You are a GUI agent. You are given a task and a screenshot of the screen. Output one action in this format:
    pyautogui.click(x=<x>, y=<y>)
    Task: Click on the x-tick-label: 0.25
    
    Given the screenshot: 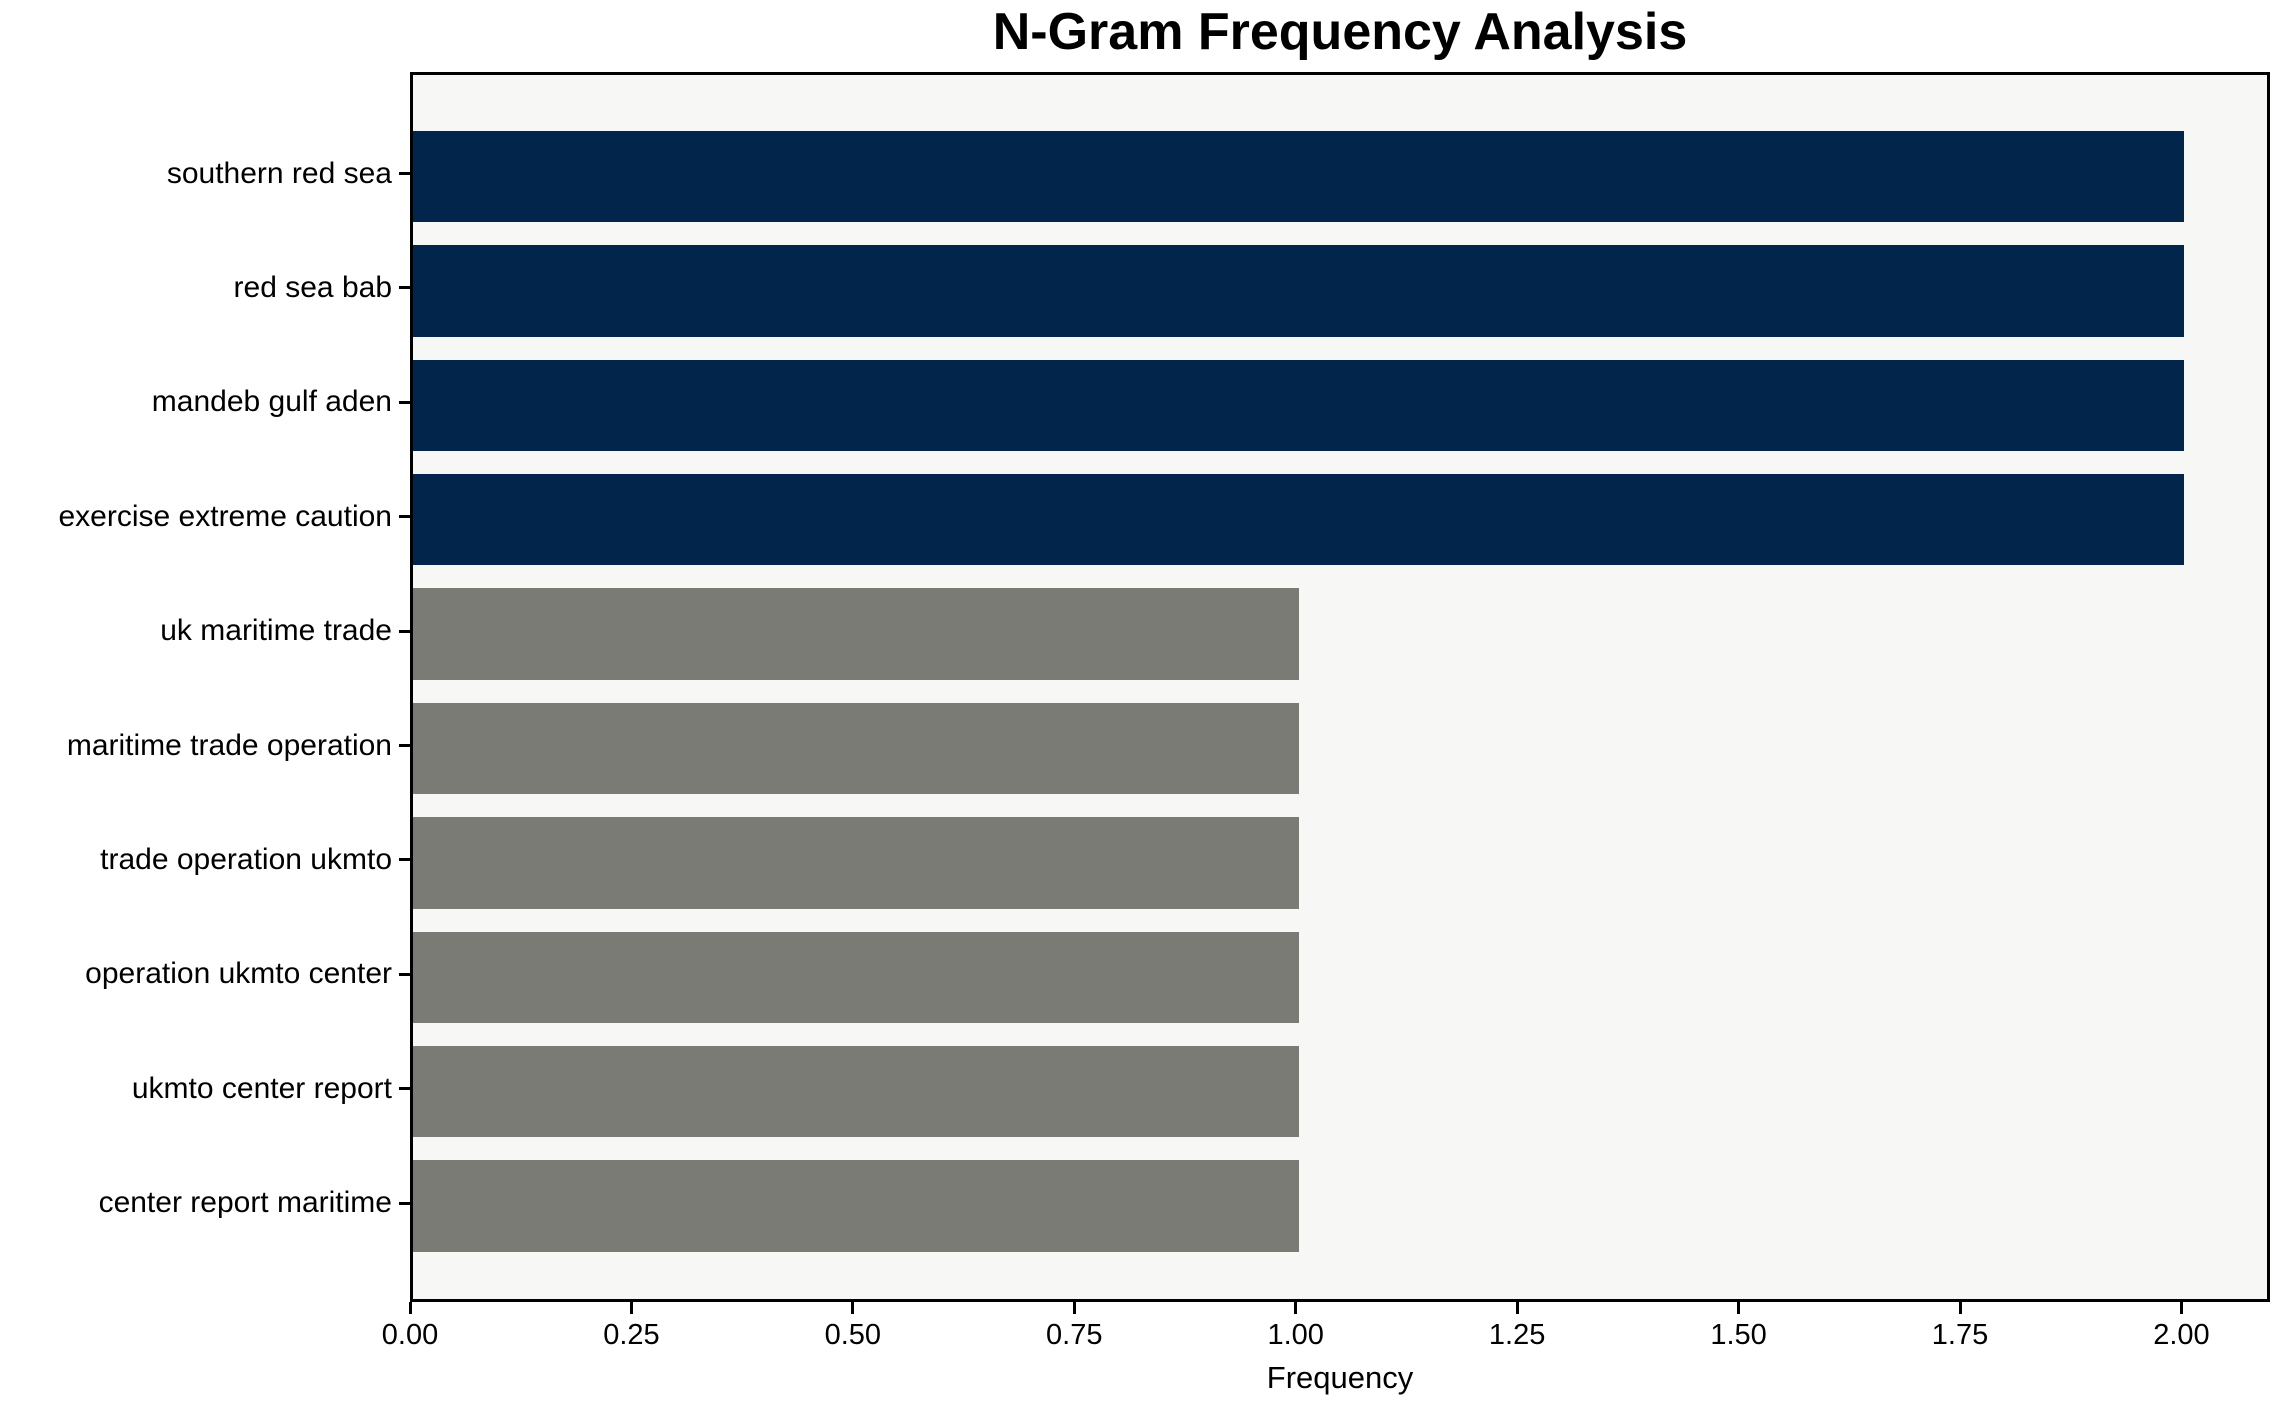 What is the action you would take?
    pyautogui.click(x=631, y=1335)
    